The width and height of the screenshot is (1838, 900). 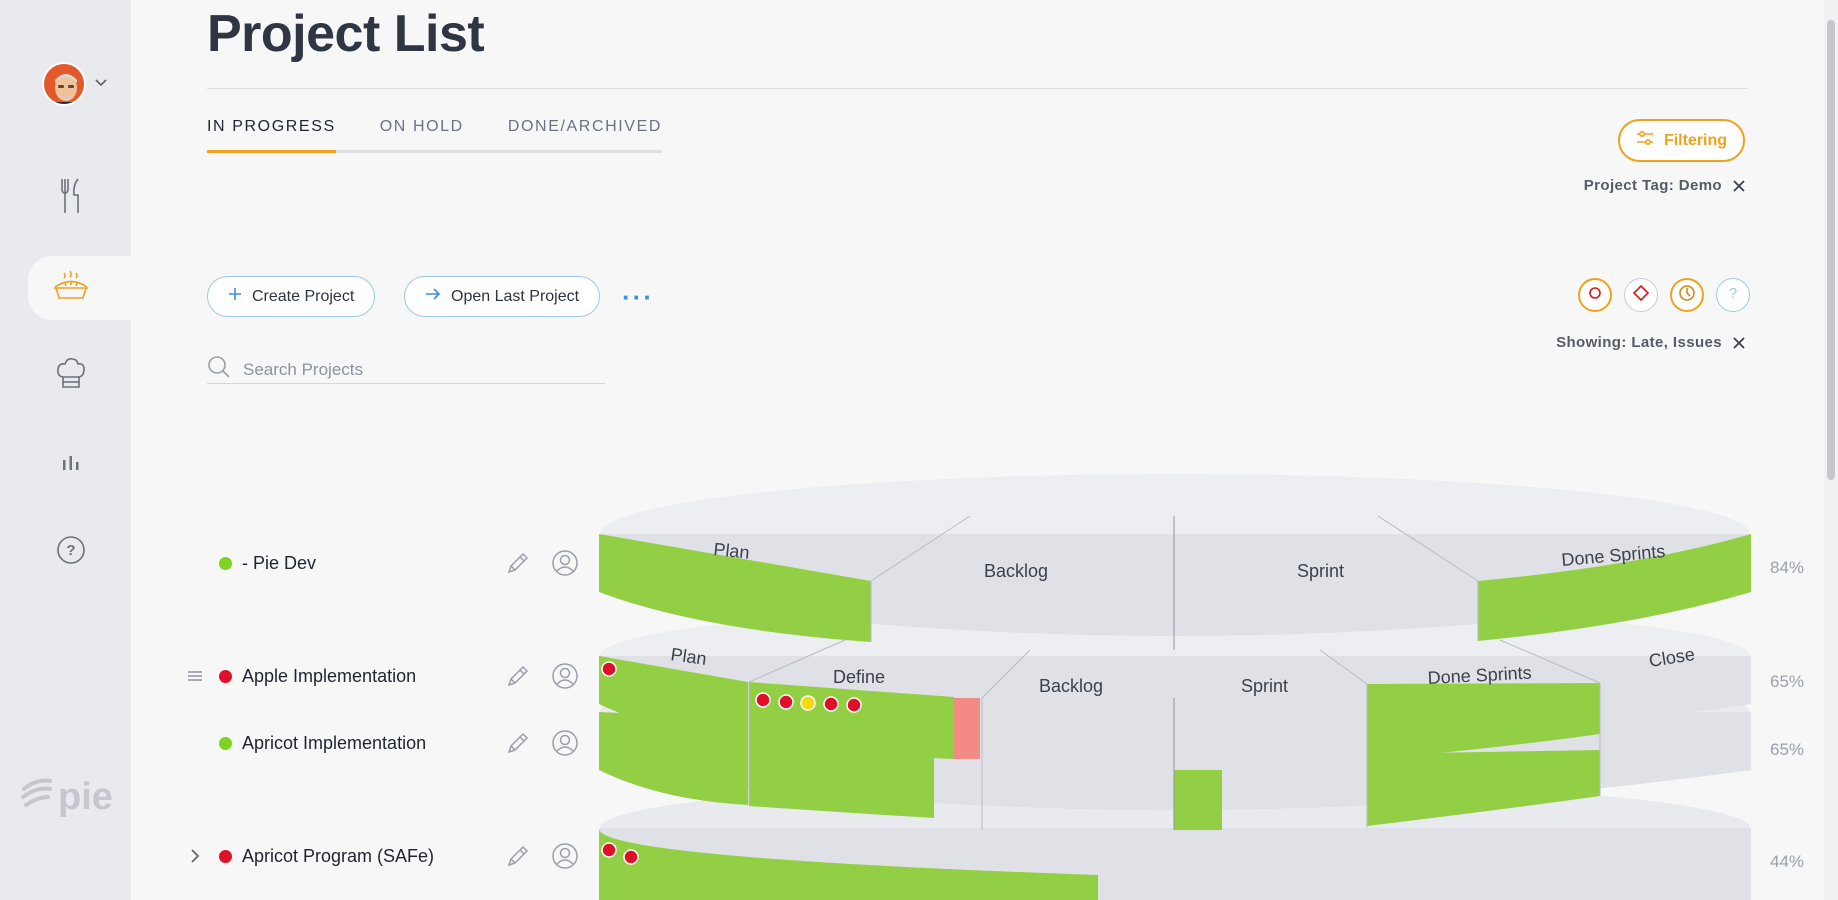 I want to click on user-menu, so click(x=75, y=84).